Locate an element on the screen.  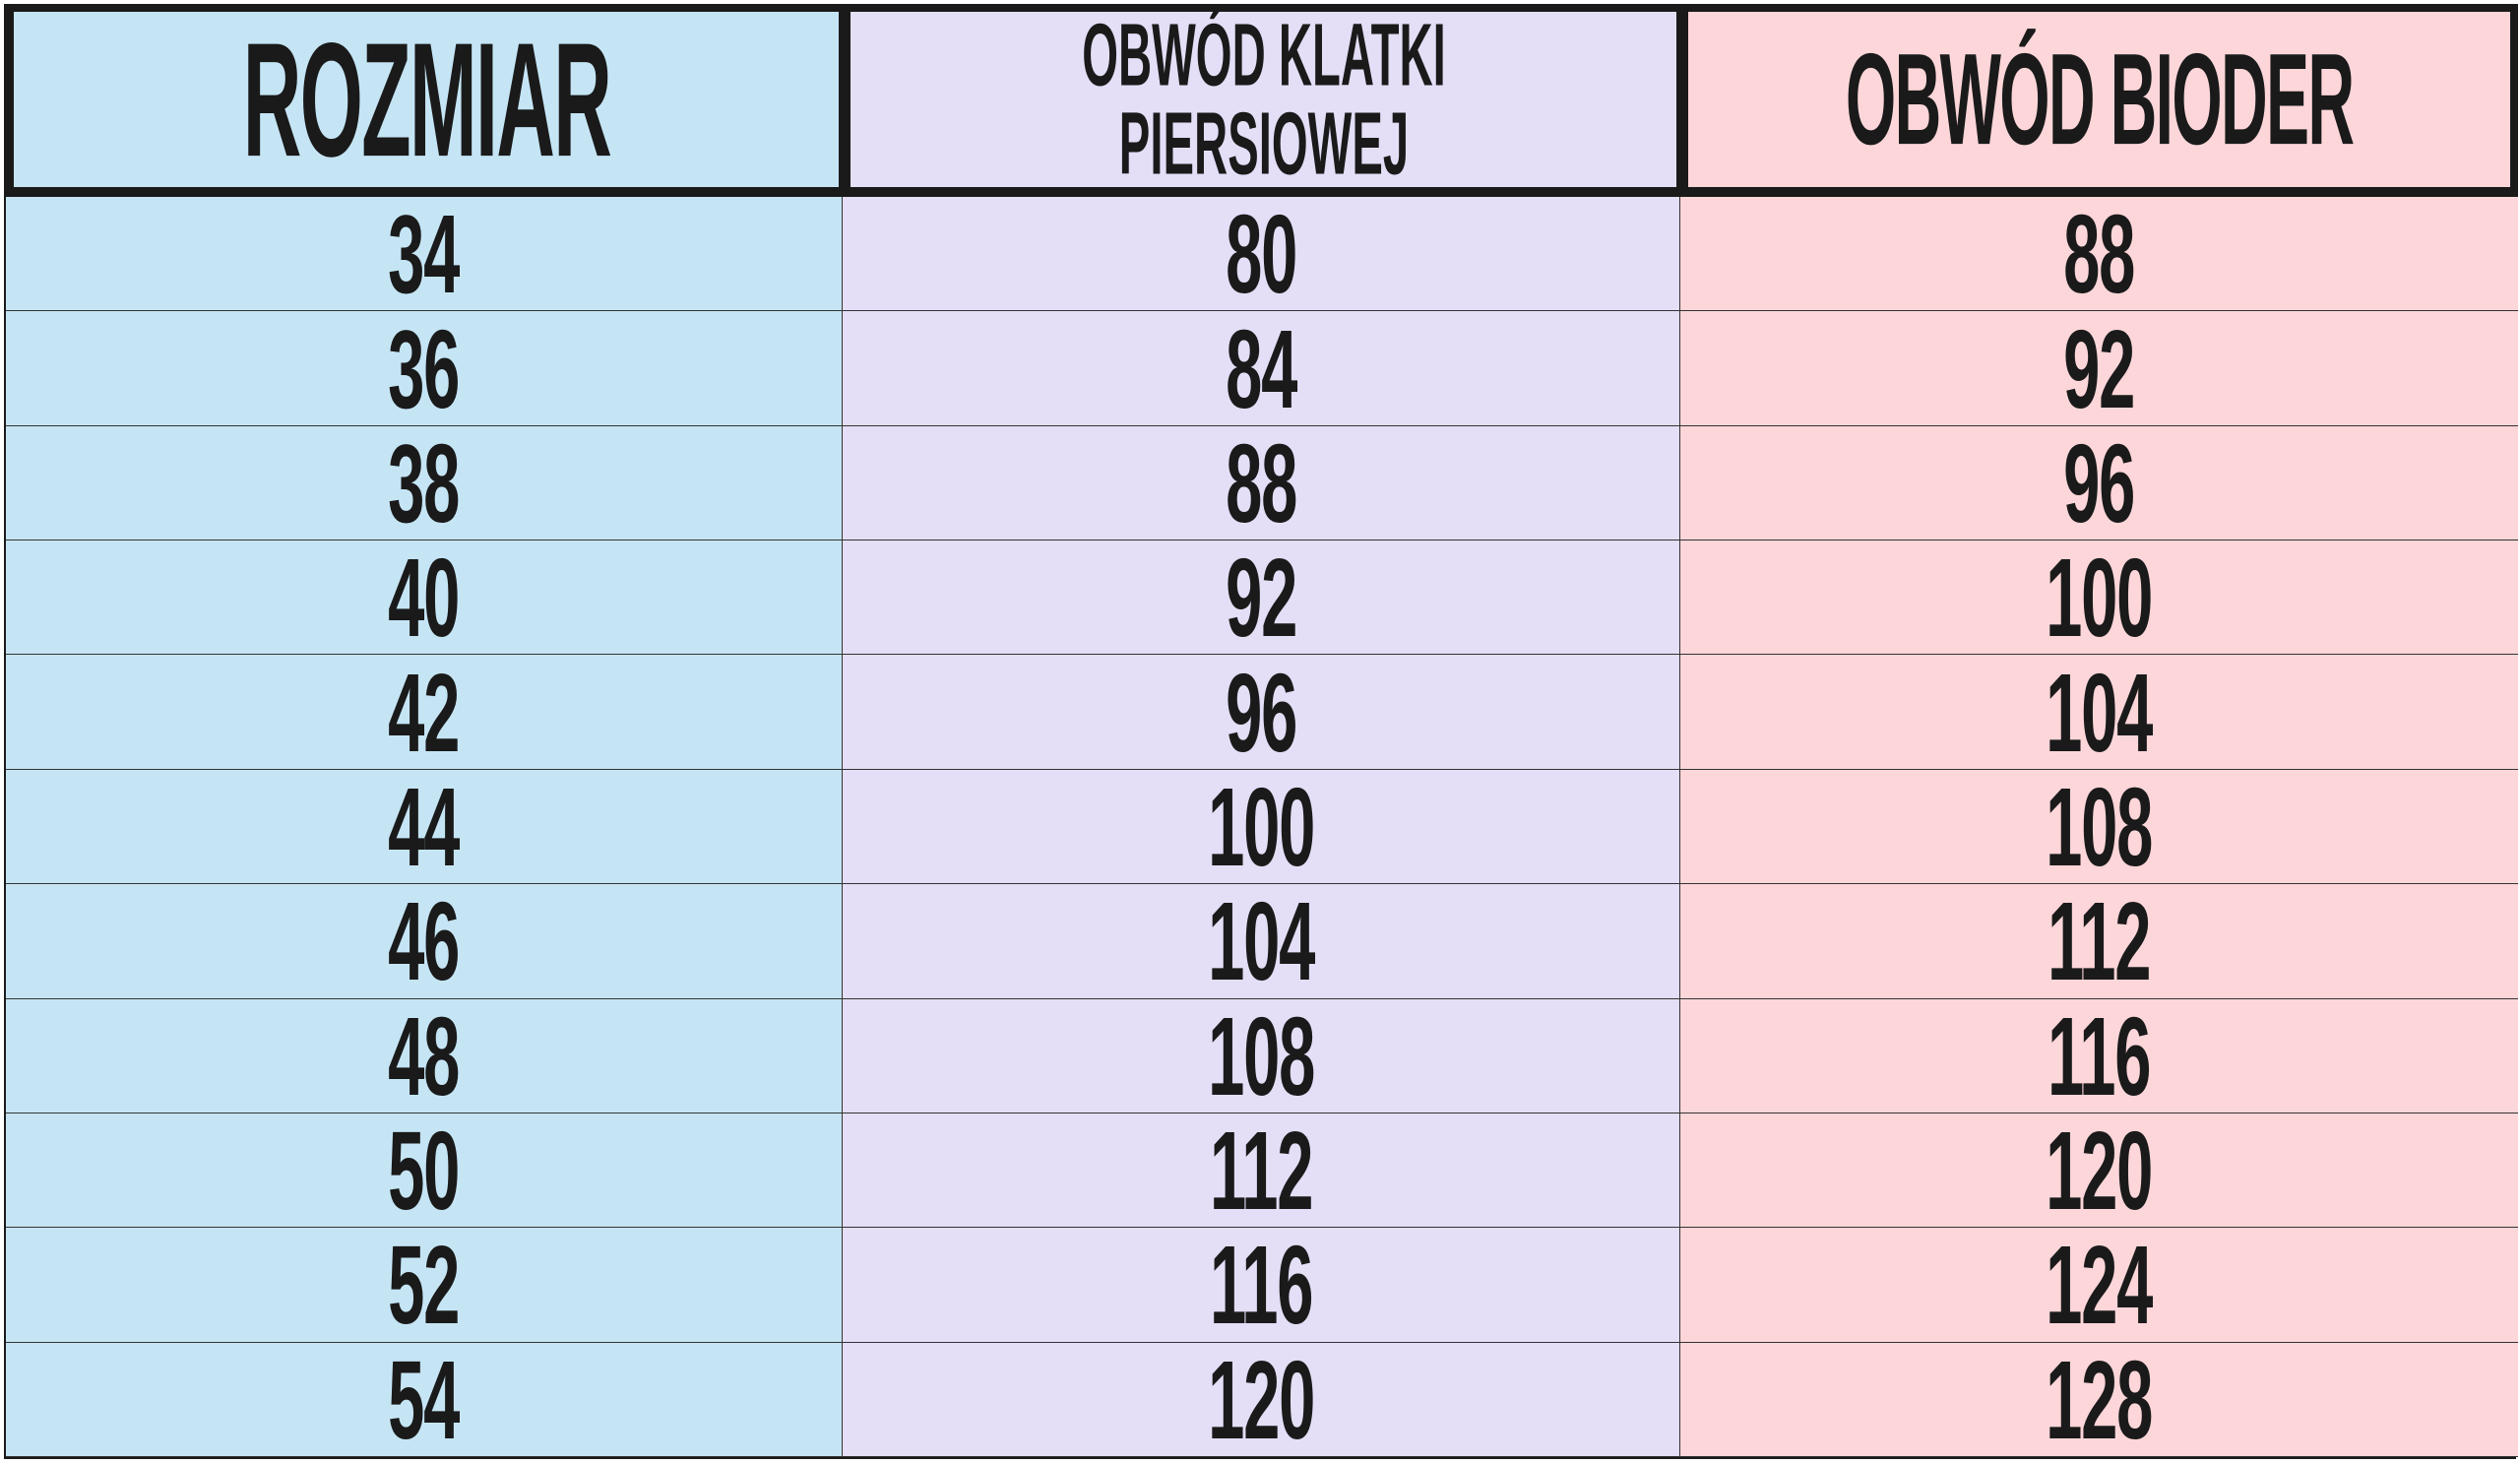
cell-hips: 120 is located at coordinates (2099, 1171).